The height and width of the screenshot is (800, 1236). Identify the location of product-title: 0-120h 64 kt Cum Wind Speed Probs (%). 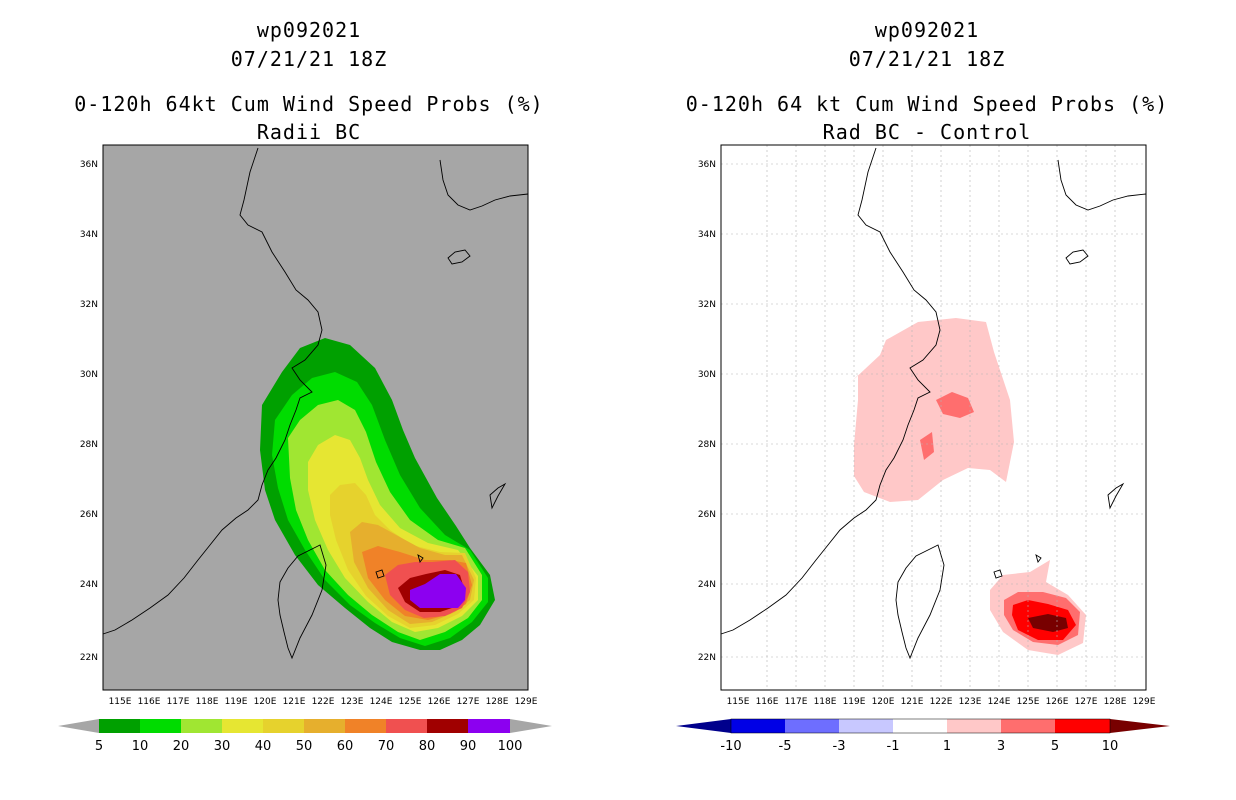
(927, 104).